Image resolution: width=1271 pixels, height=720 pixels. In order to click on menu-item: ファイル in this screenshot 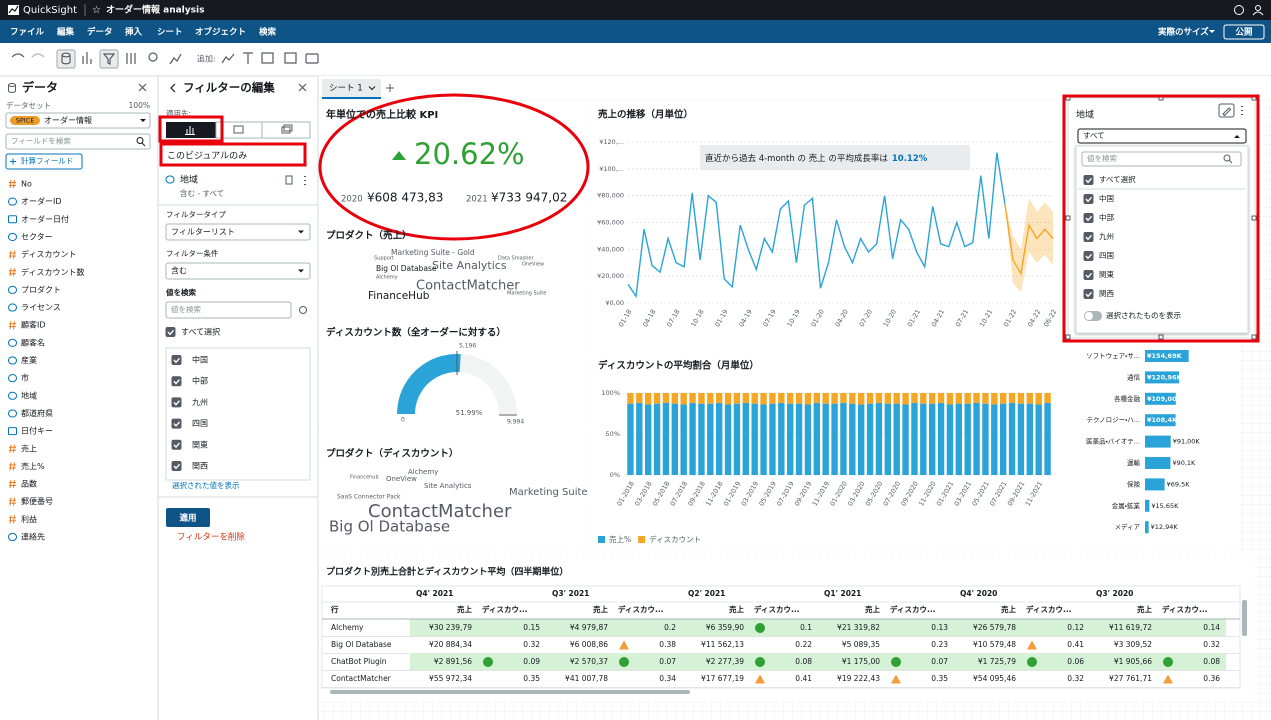, I will do `click(27, 33)`.